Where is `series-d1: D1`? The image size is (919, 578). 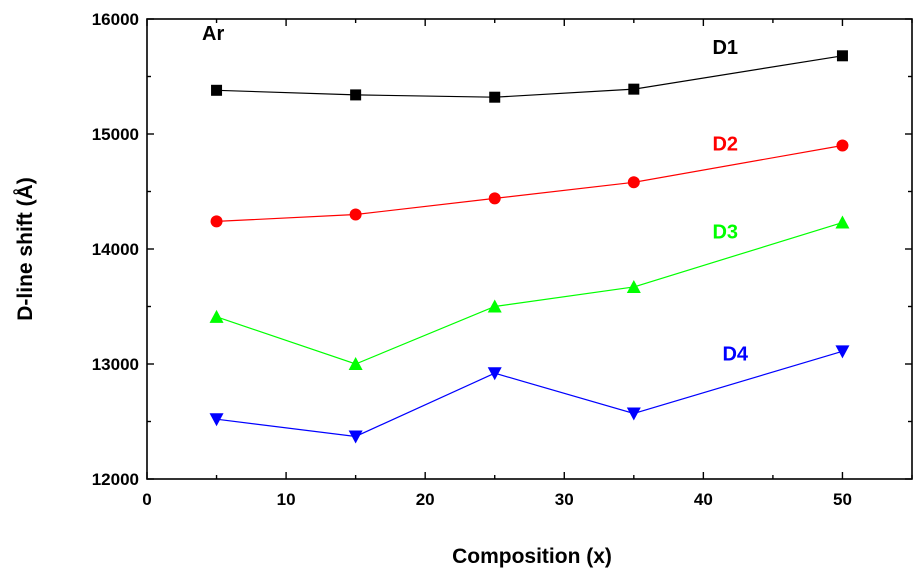 series-d1: D1 is located at coordinates (529, 70).